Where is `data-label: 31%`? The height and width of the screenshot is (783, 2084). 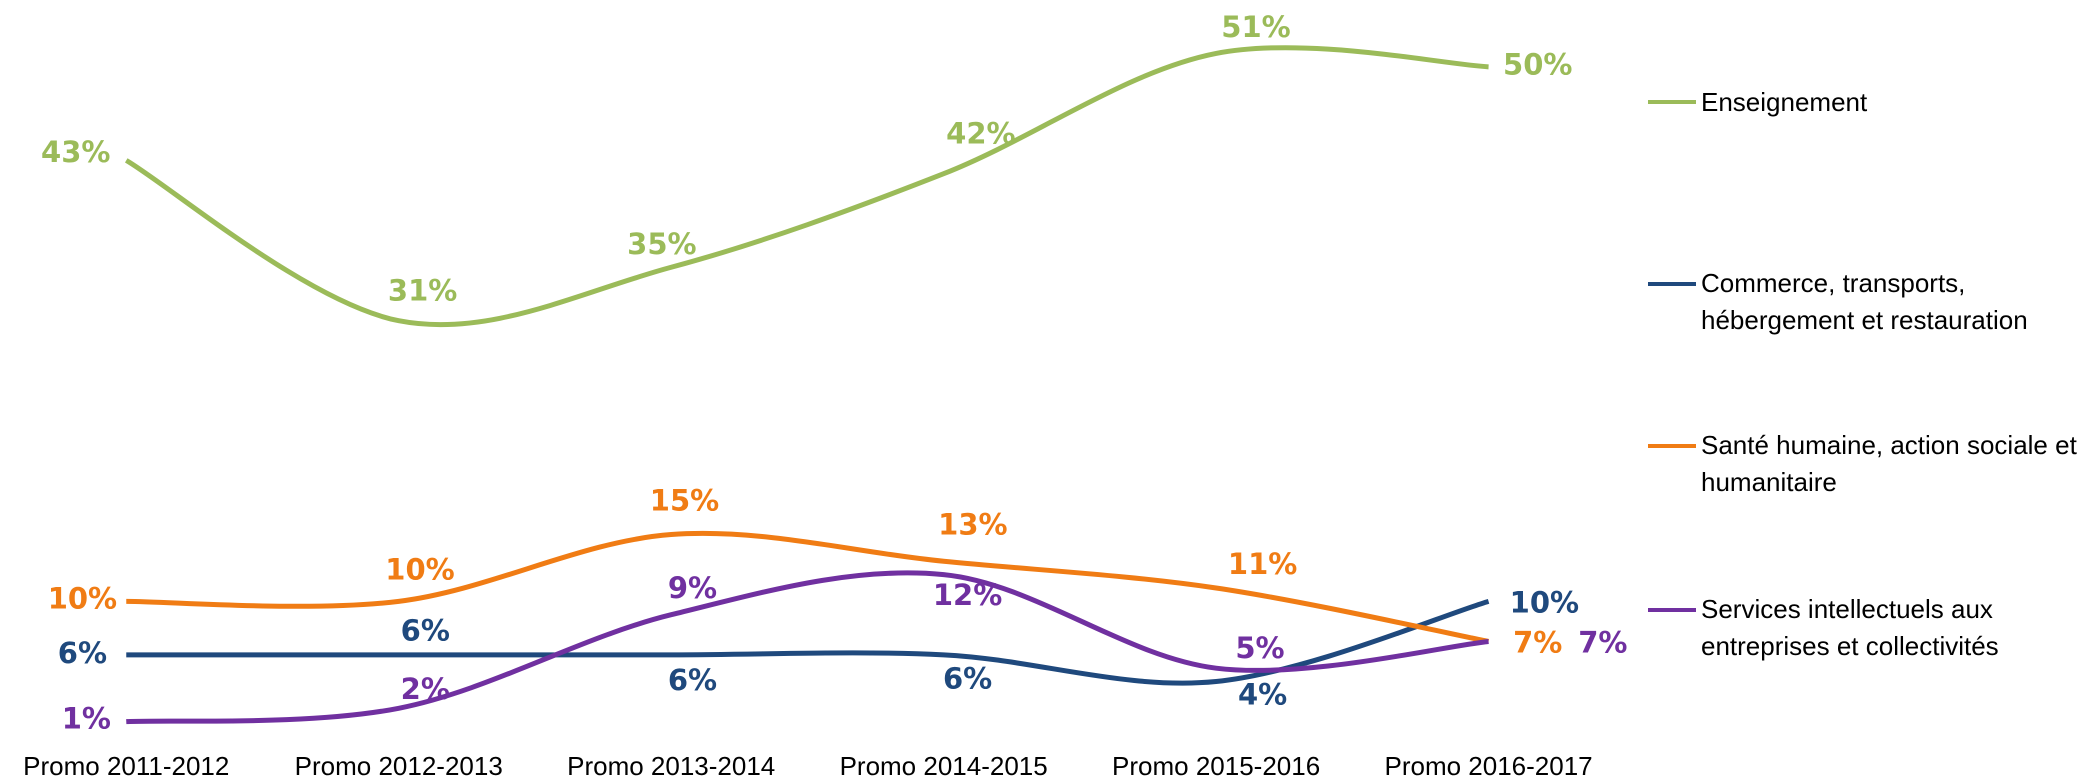
data-label: 31% is located at coordinates (422, 290).